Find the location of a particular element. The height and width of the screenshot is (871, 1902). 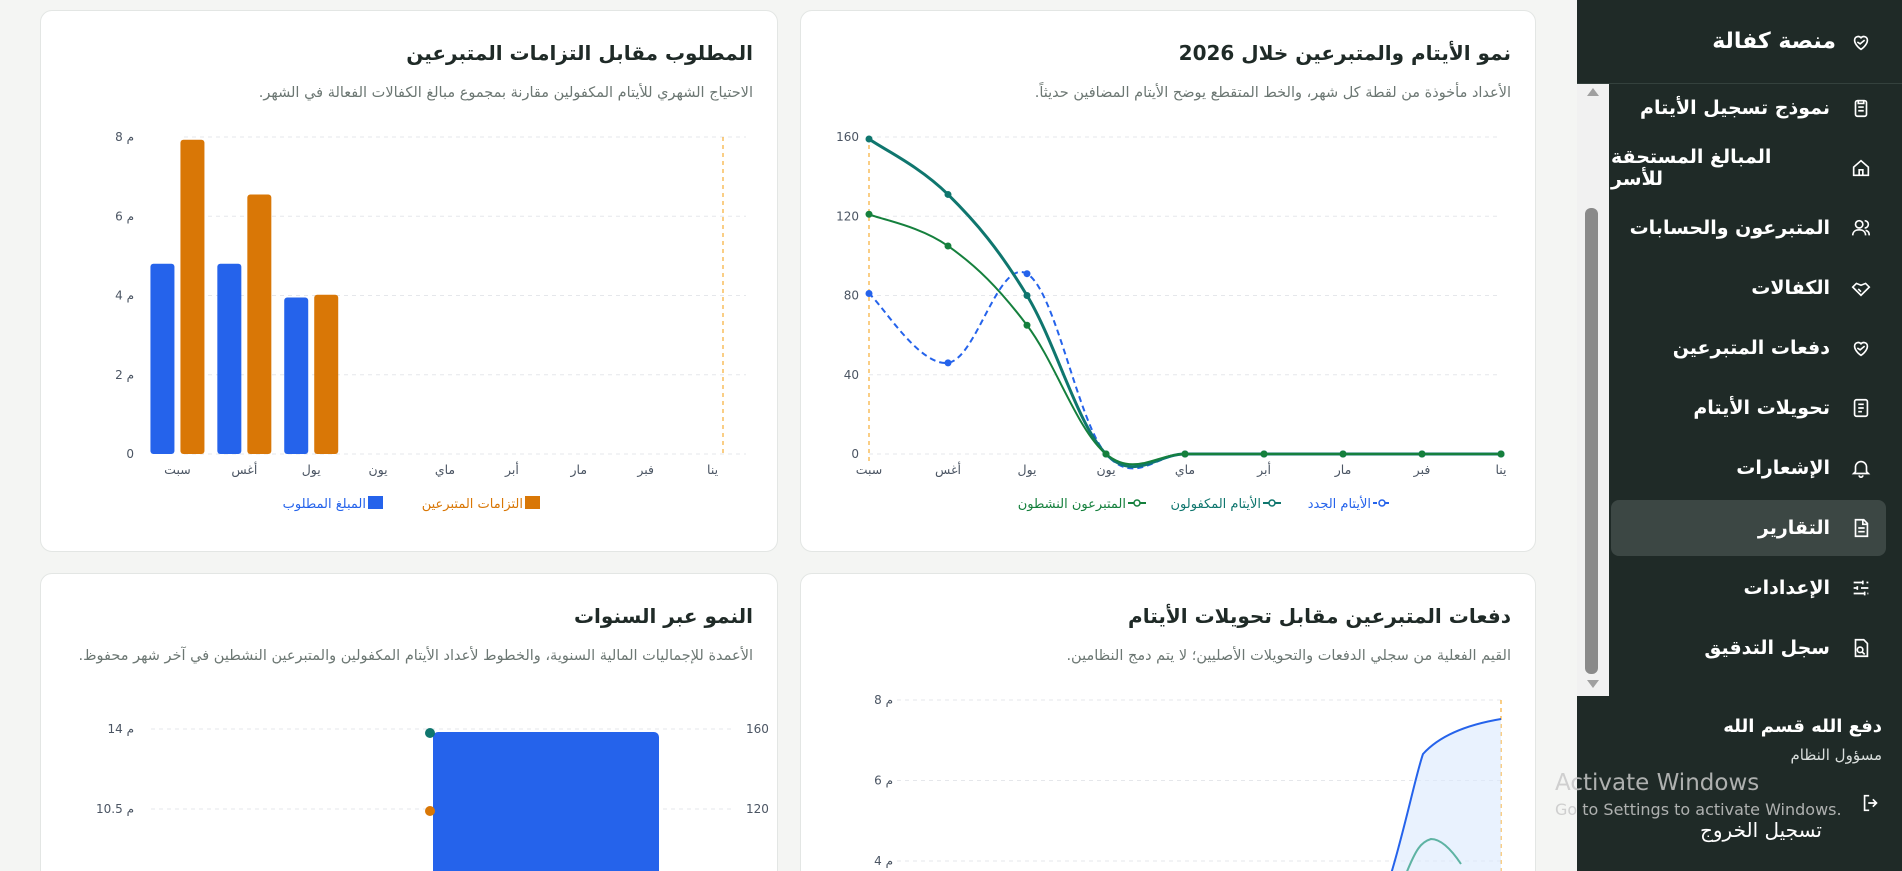

brand: منصة كفالة is located at coordinates (1739, 42).